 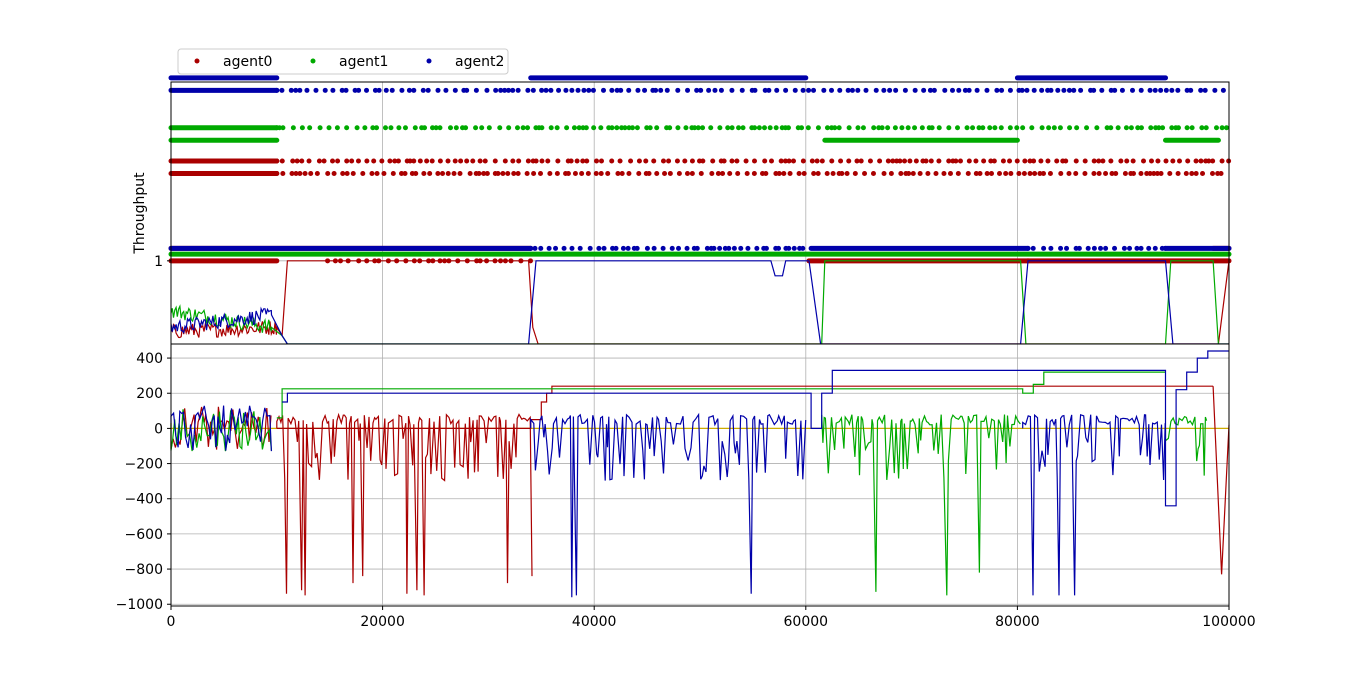 I want to click on scatter-band-agent0, so click(x=749, y=173).